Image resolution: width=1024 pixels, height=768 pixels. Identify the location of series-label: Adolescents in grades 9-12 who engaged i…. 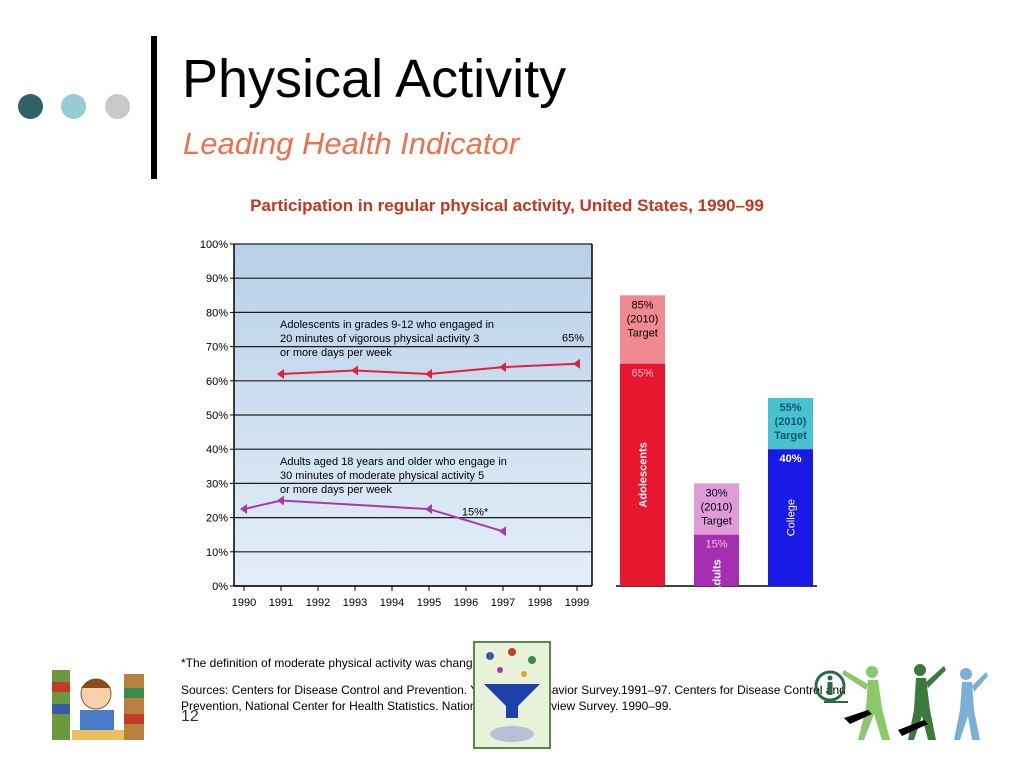
(387, 325).